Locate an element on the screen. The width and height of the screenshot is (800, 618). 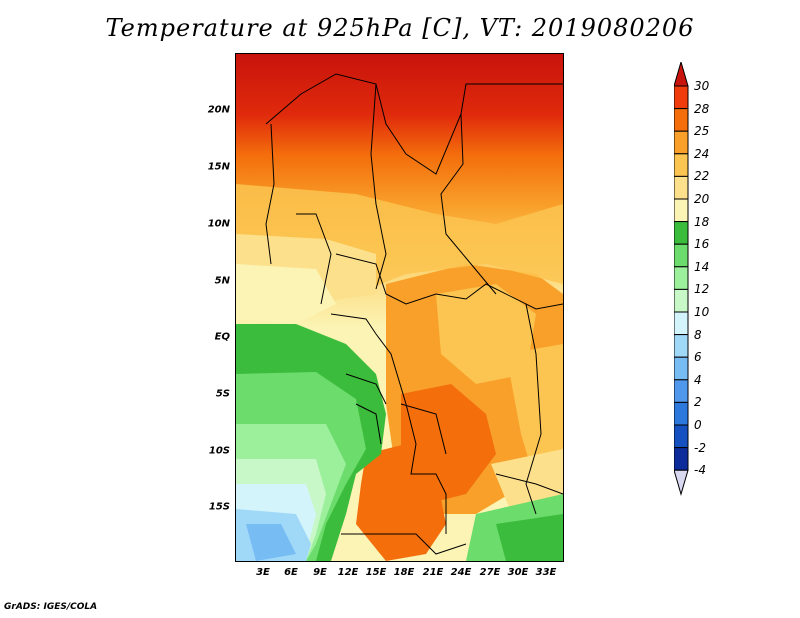
colorbar-label: -4 is located at coordinates (700, 470).